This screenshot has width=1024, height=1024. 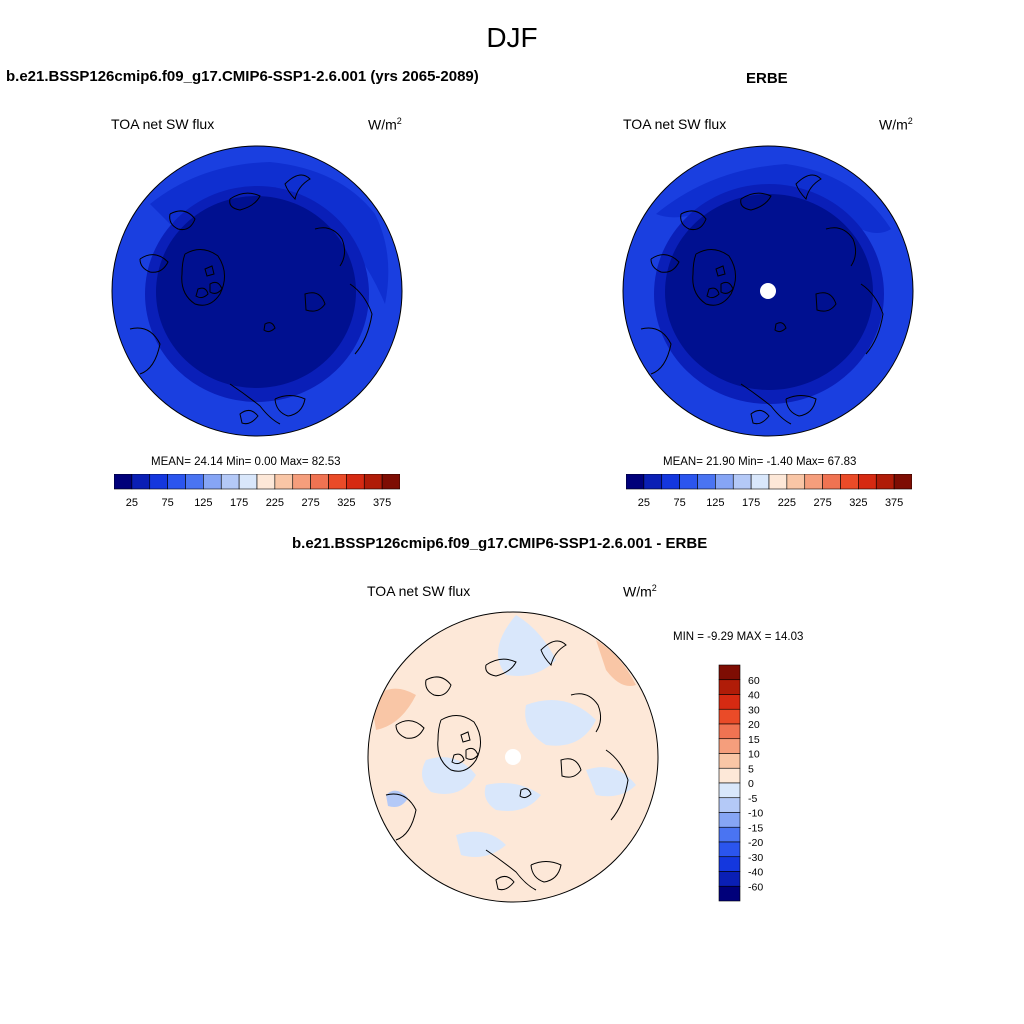 What do you see at coordinates (822, 503) in the screenshot?
I see `colorbar-label: 275` at bounding box center [822, 503].